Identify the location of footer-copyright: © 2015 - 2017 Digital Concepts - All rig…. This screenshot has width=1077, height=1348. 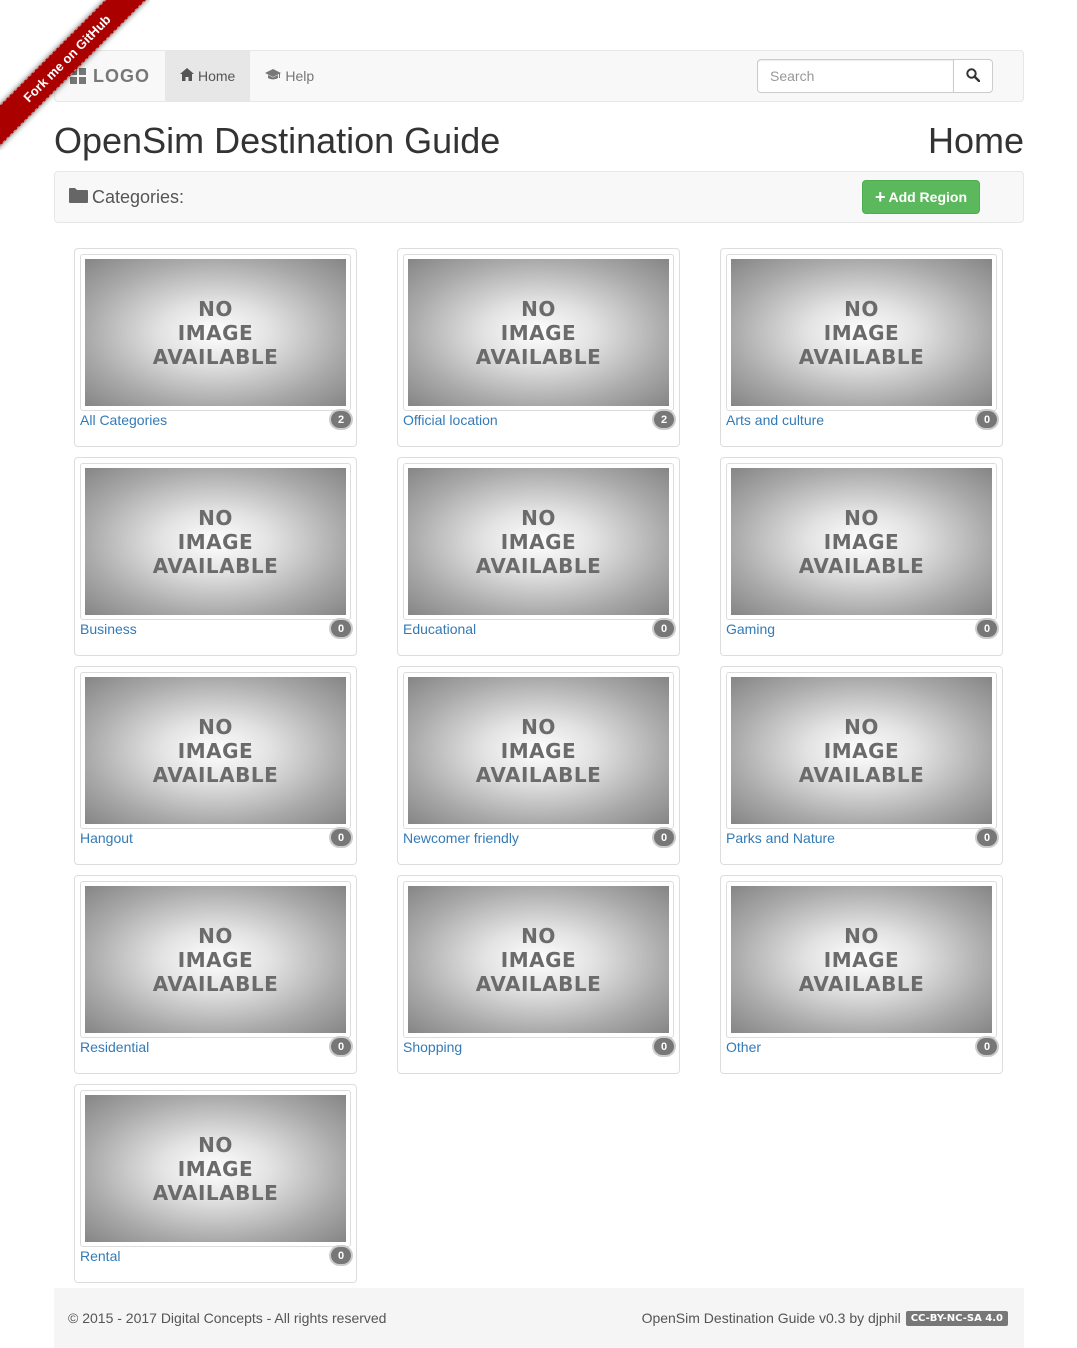
(227, 1318).